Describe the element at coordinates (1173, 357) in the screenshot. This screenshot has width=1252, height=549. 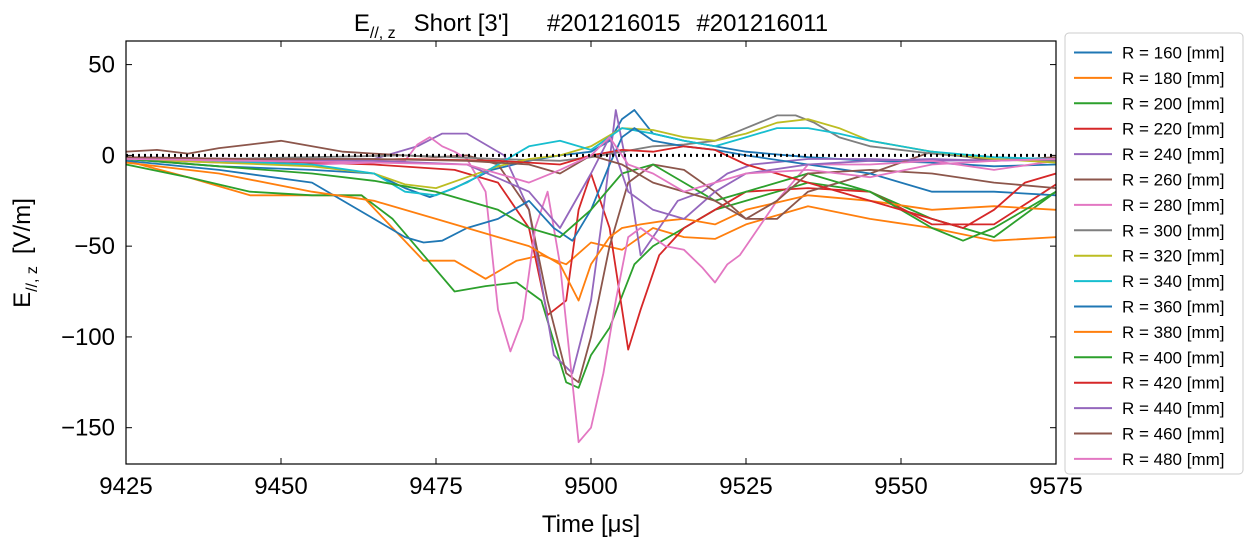
I see `legend-label: R = 400 [mm]` at that location.